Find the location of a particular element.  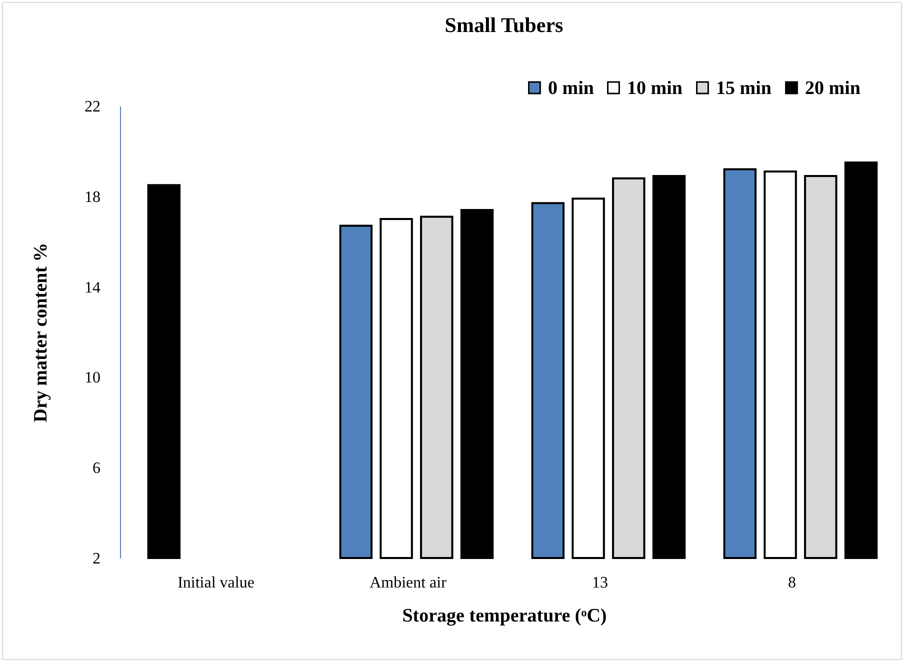

x-axis-title: Storage temperature (ᵒC) is located at coordinates (504, 616).